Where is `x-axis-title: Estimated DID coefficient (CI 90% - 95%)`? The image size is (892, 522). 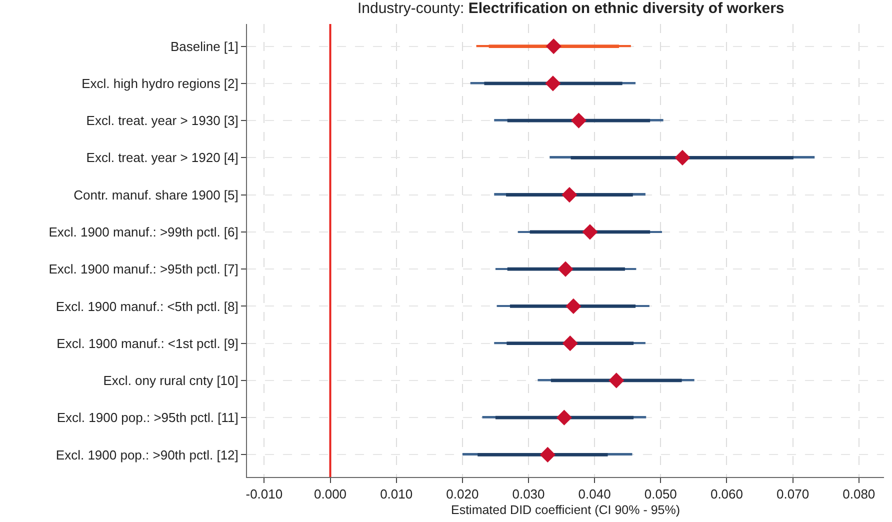
x-axis-title: Estimated DID coefficient (CI 90% - 95%) is located at coordinates (565, 509).